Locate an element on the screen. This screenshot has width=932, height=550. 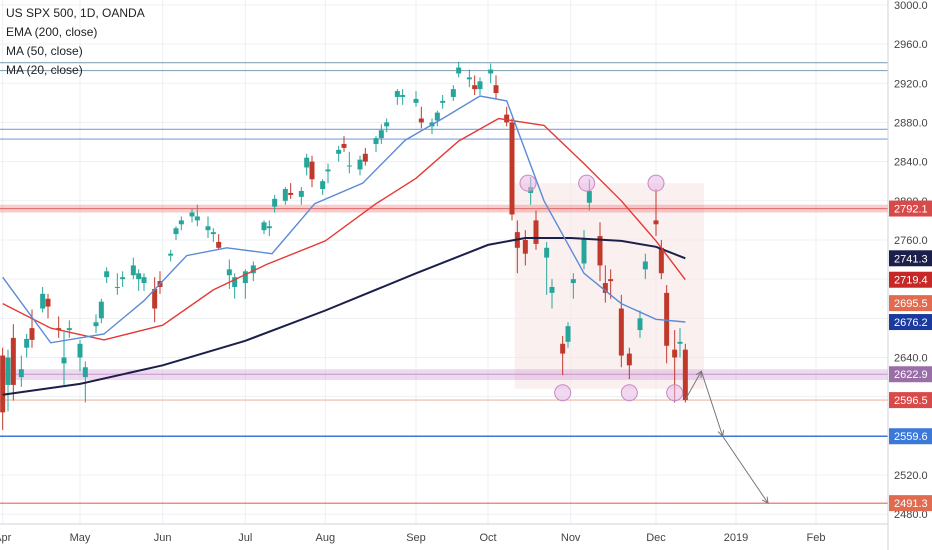
x-tick-label: Sep is located at coordinates (416, 538).